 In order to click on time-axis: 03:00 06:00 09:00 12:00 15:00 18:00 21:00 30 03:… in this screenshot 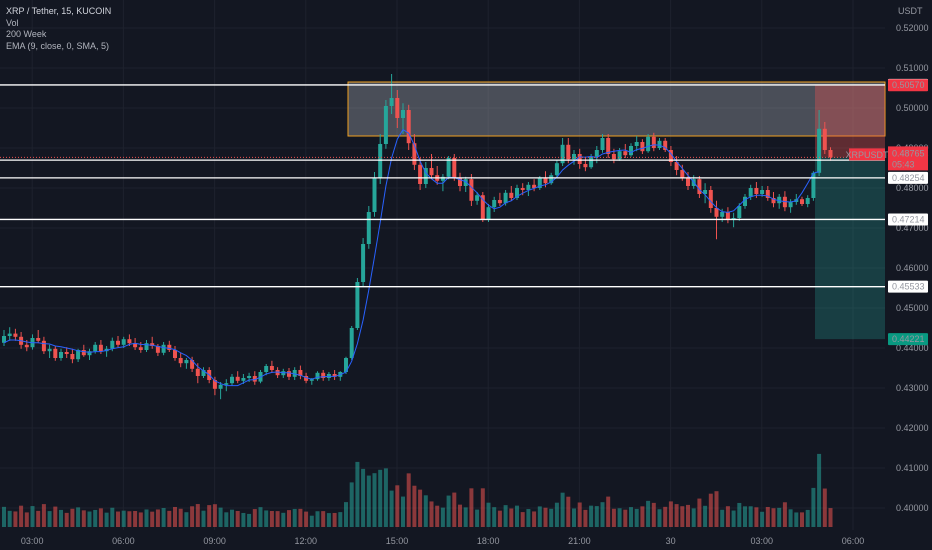, I will do `click(476, 541)`.